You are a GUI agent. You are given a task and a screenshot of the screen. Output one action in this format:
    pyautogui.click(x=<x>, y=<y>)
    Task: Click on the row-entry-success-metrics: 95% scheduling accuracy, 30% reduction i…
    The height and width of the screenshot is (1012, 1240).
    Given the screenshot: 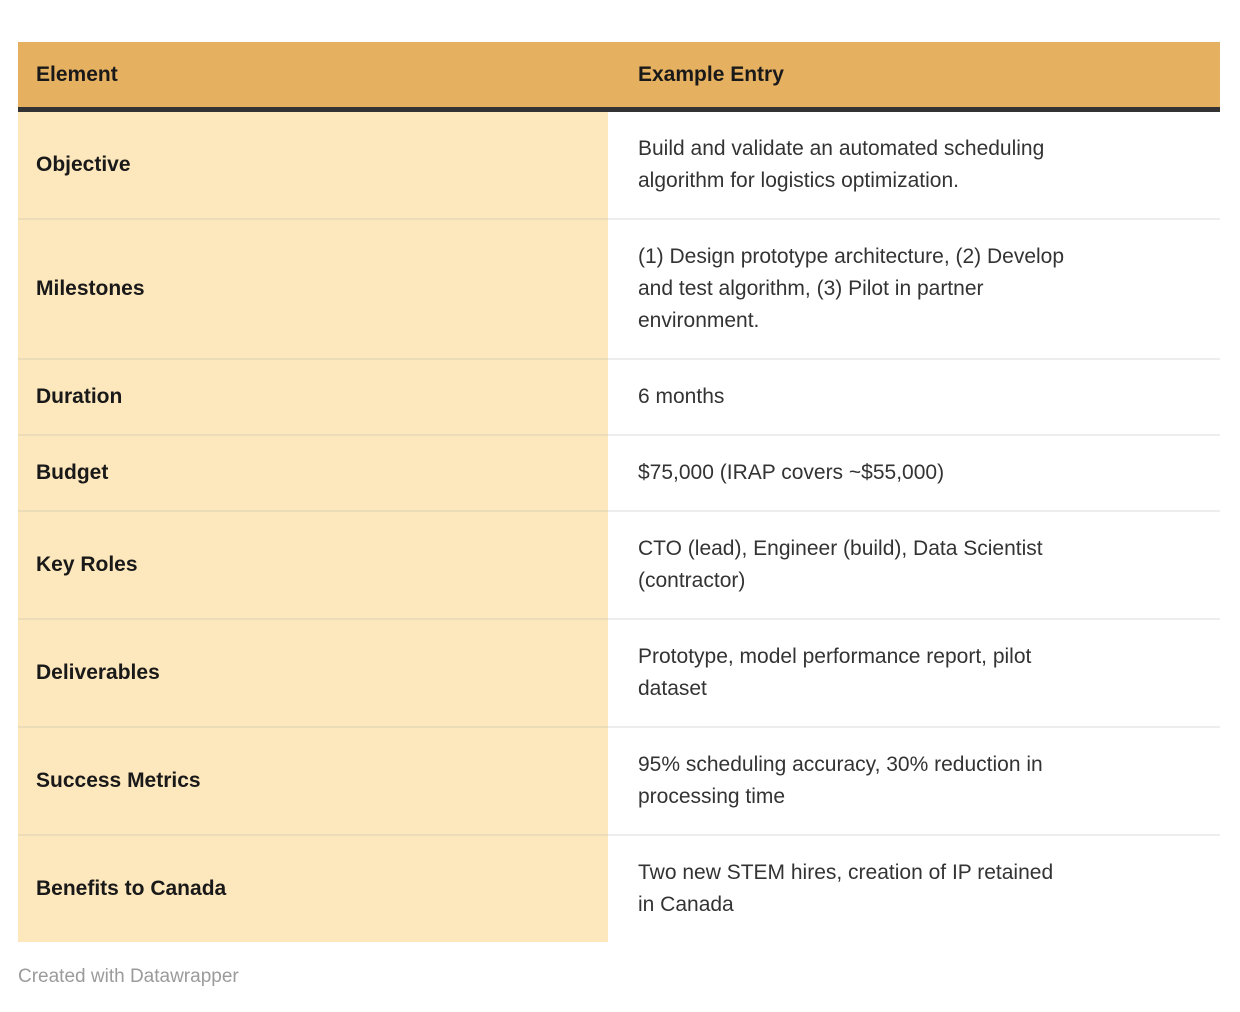 What is the action you would take?
    pyautogui.click(x=914, y=780)
    